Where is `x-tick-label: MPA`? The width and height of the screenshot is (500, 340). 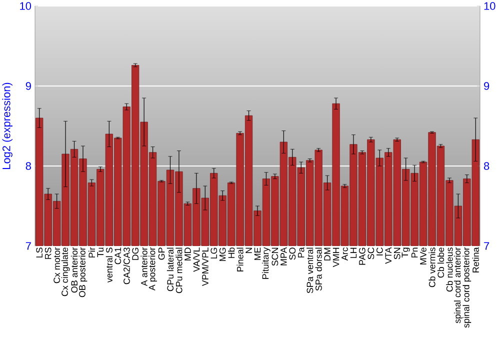 x-tick-label: MPA is located at coordinates (283, 256).